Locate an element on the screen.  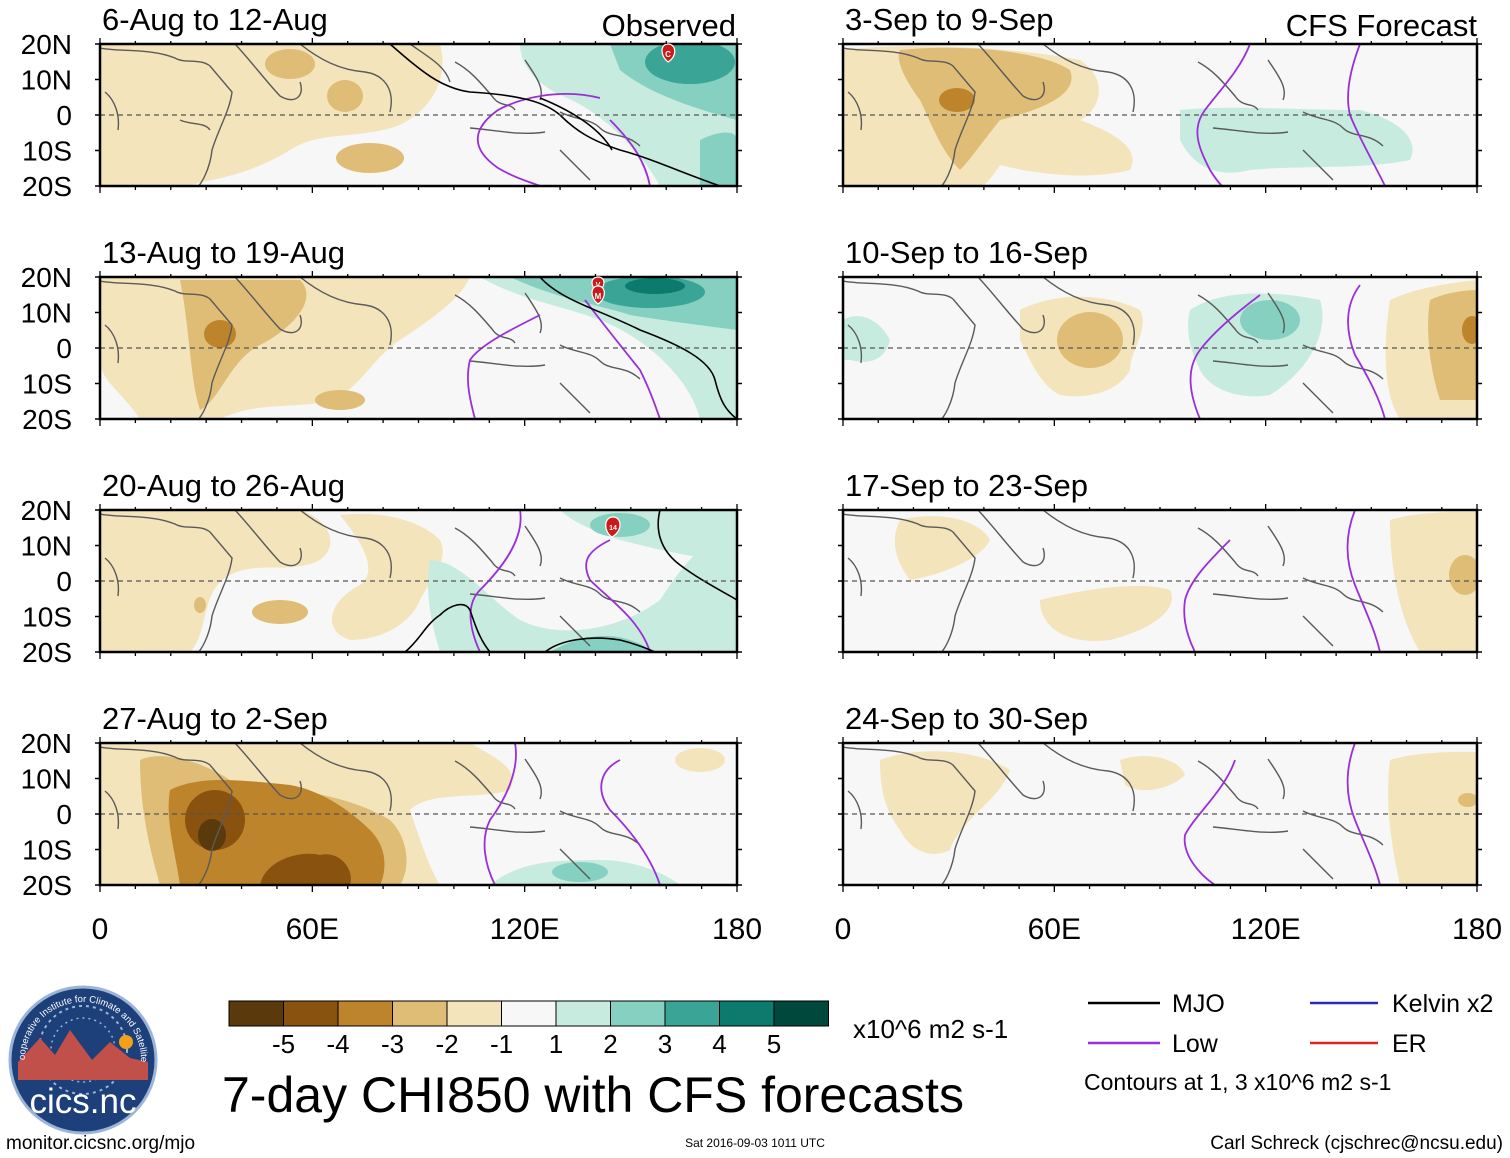
colorbar-tick-label: 3 is located at coordinates (665, 1044).